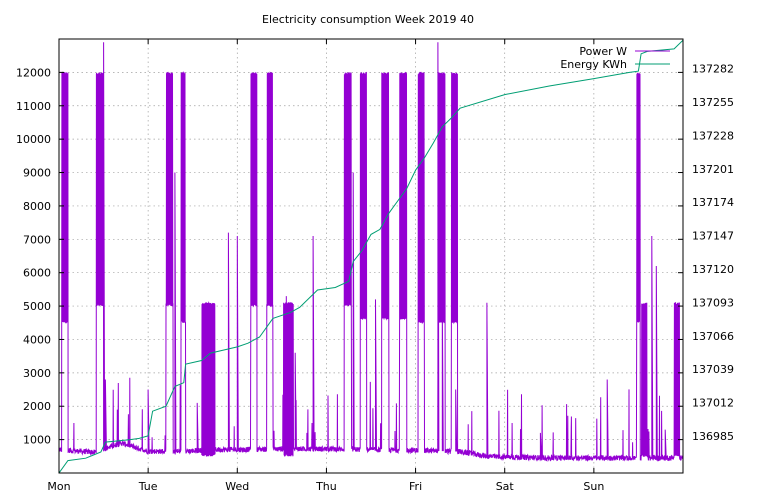  Describe the element at coordinates (505, 486) in the screenshot. I see `x-tick-label: Sat` at that location.